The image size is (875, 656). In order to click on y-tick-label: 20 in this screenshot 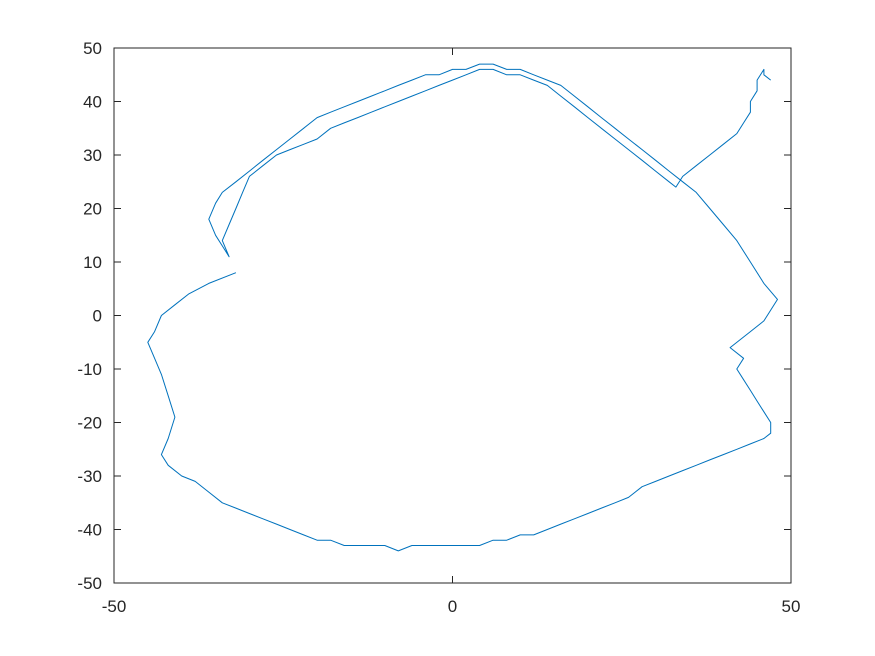, I will do `click(92, 209)`.